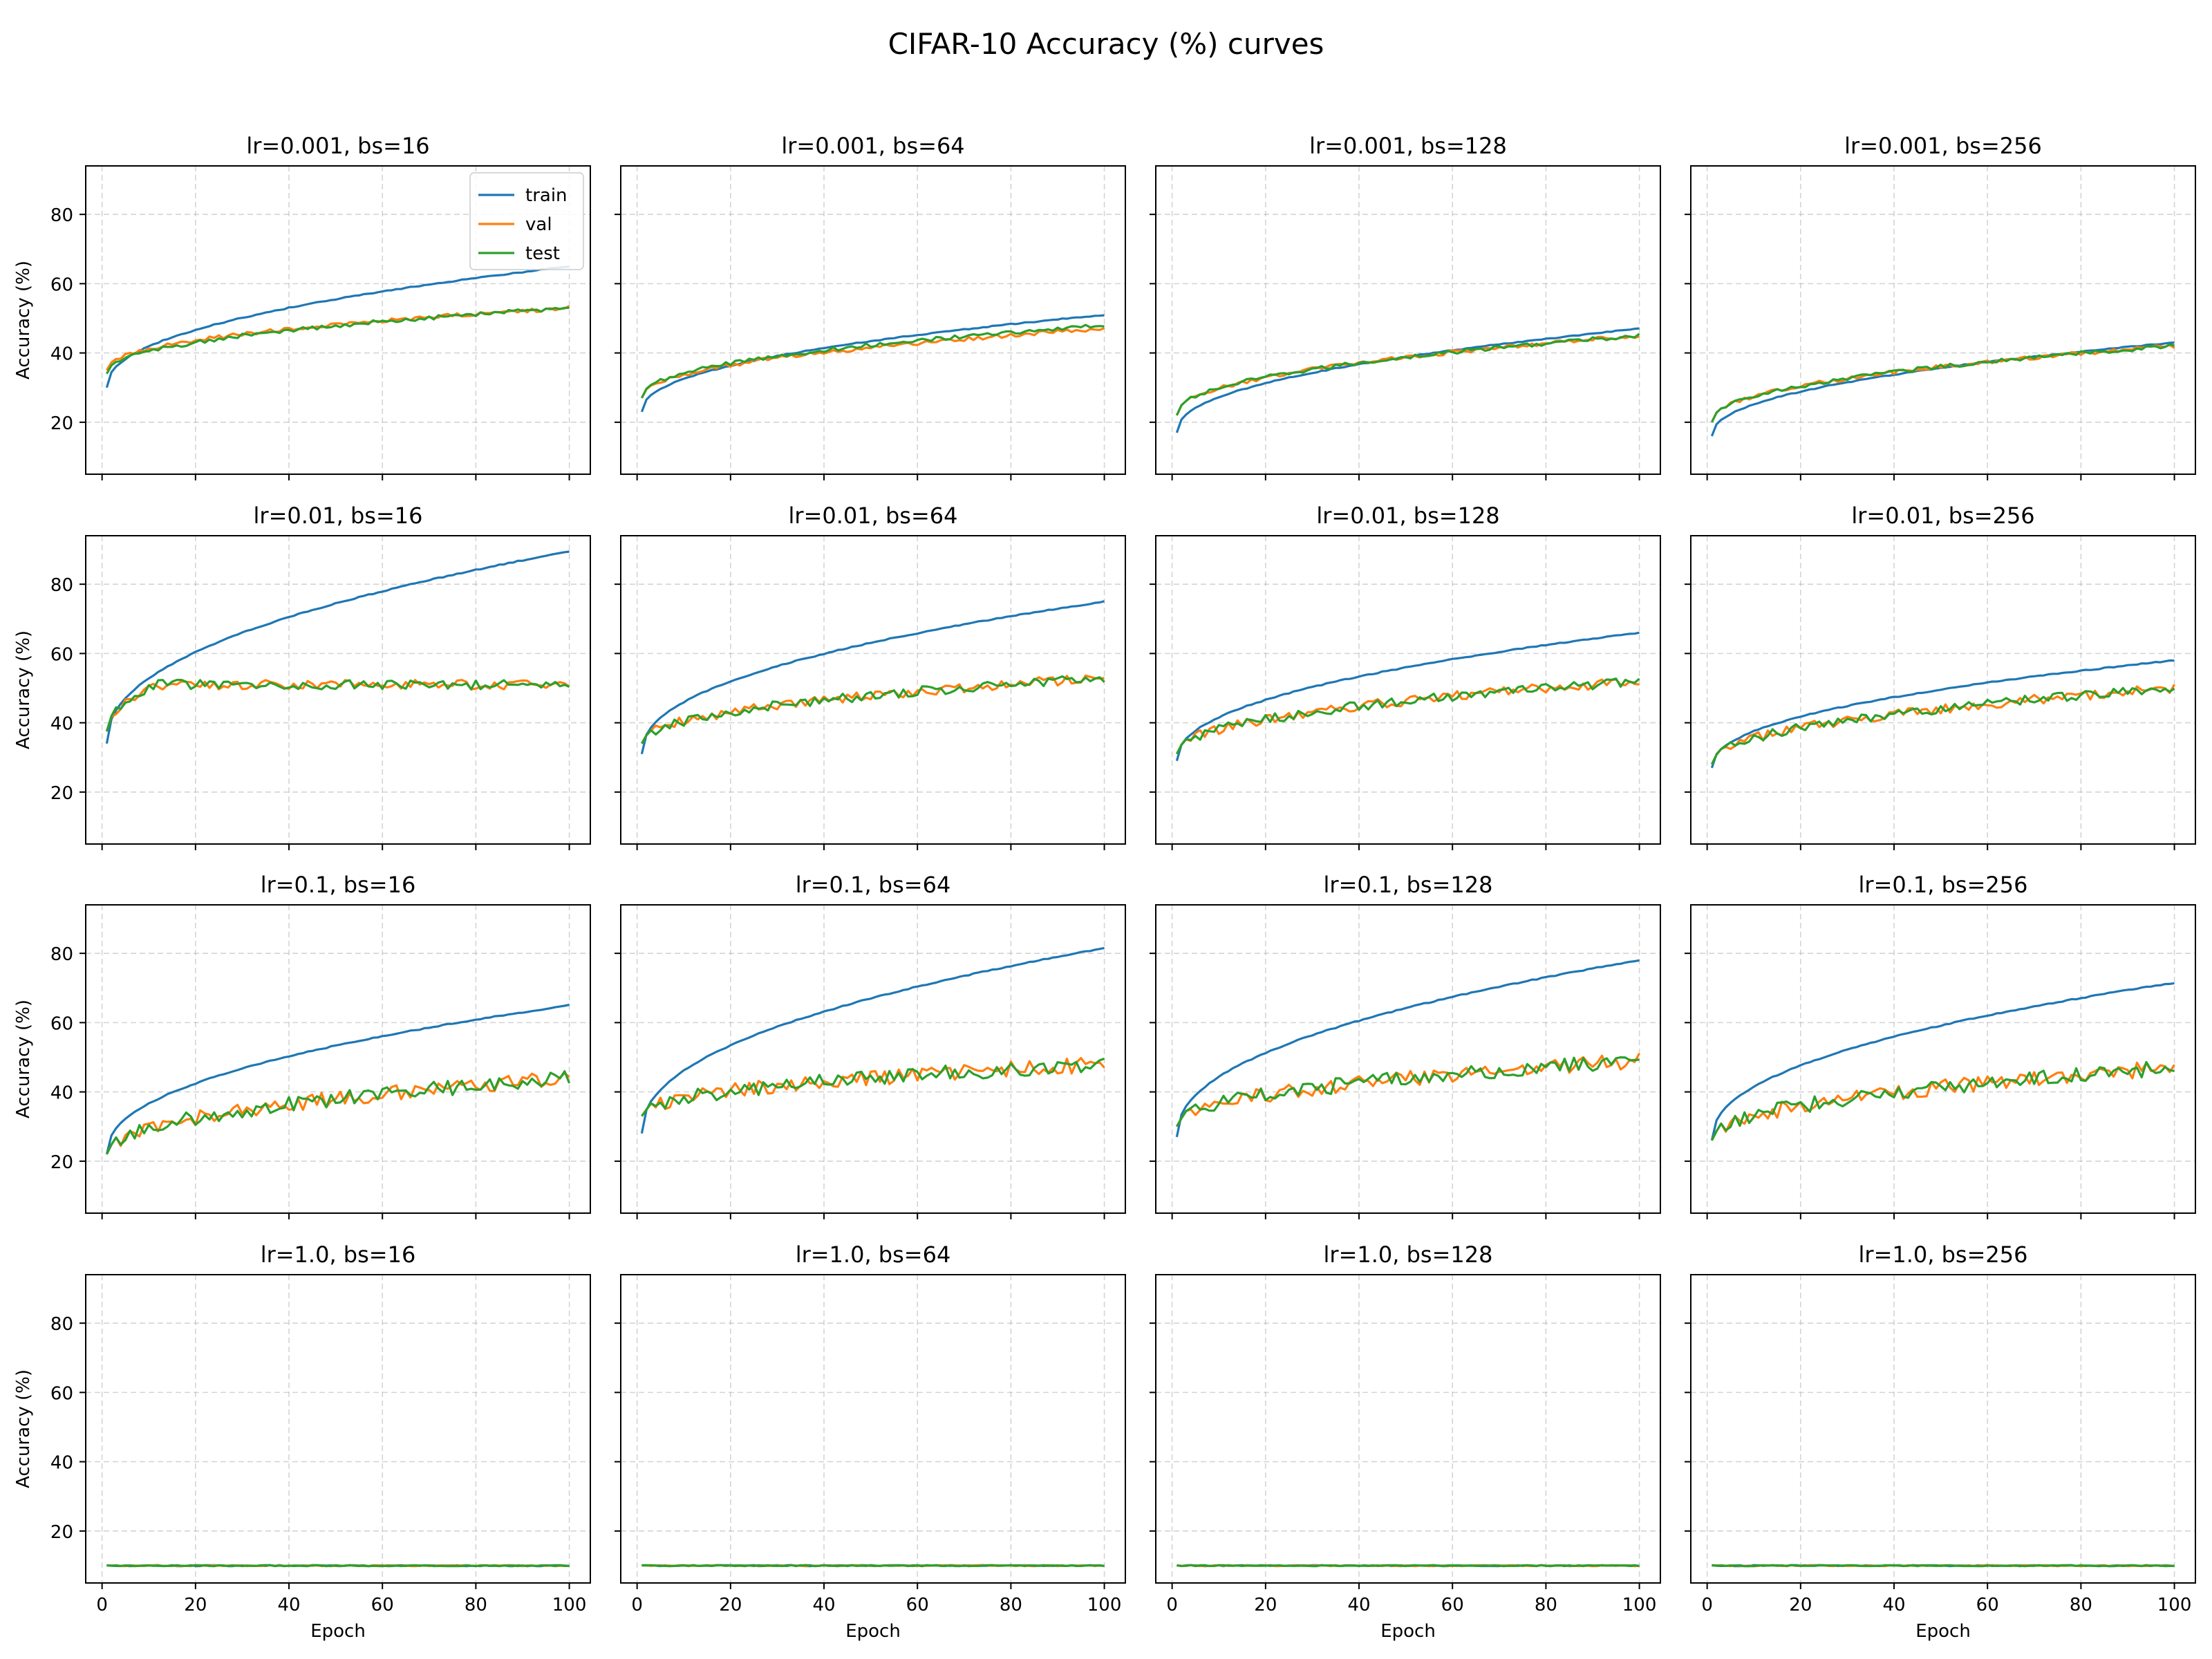 The width and height of the screenshot is (2212, 1659). I want to click on legend-label: test, so click(542, 253).